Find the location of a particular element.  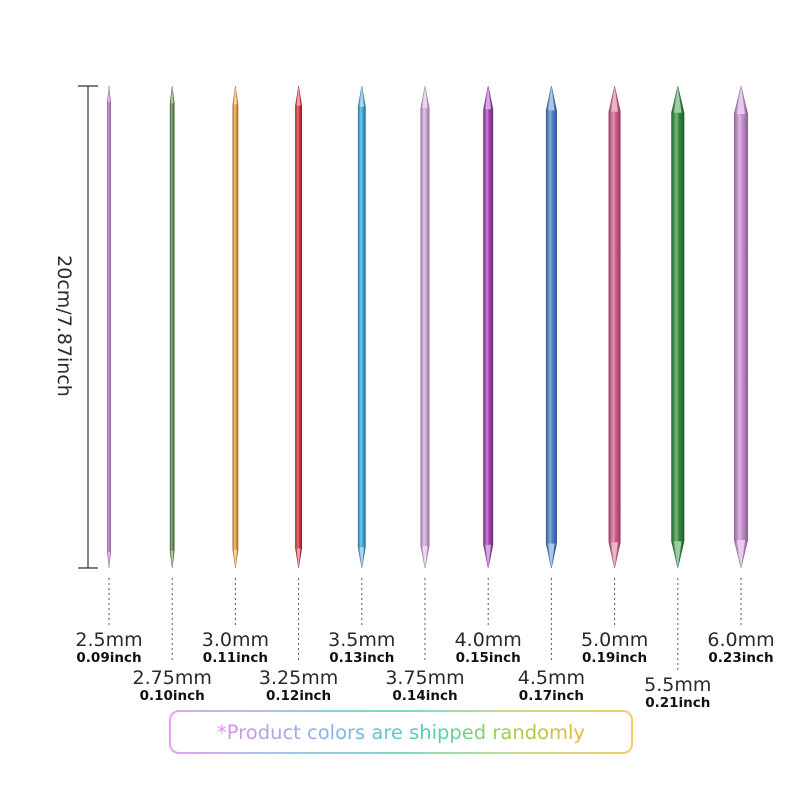

needle-size-mm: 4.0mm is located at coordinates (488, 640).